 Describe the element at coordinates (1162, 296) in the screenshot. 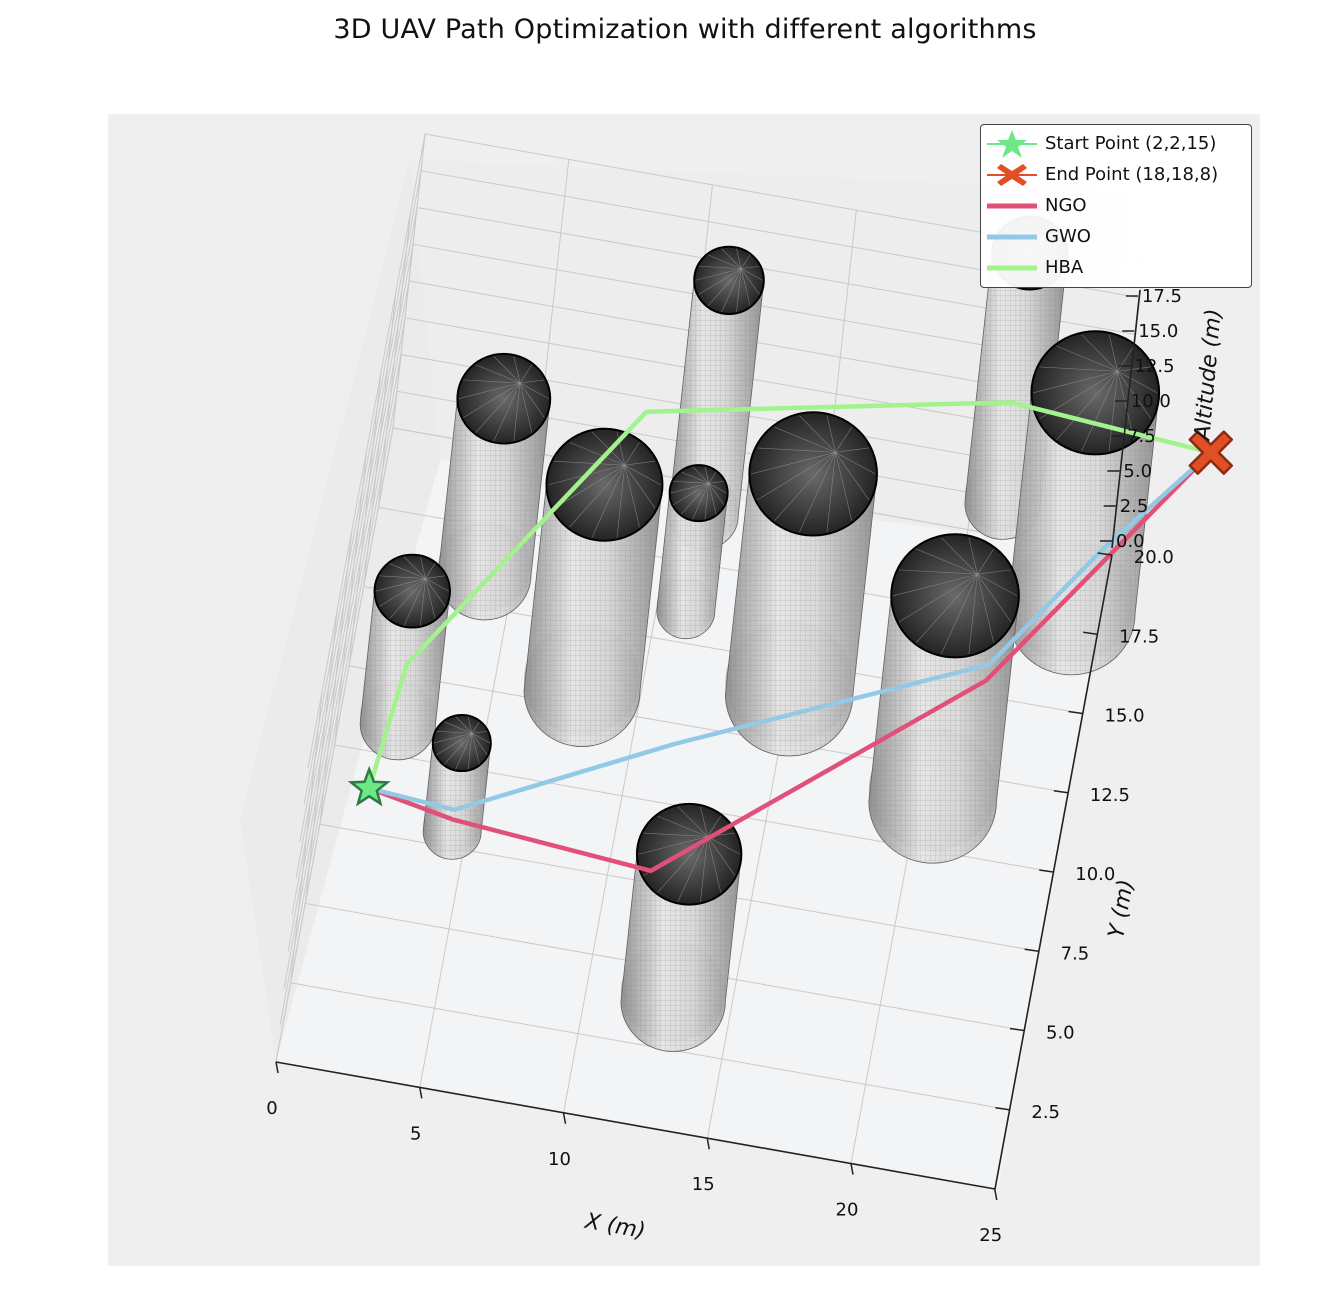

I see `z-tick-label: 17.5` at that location.